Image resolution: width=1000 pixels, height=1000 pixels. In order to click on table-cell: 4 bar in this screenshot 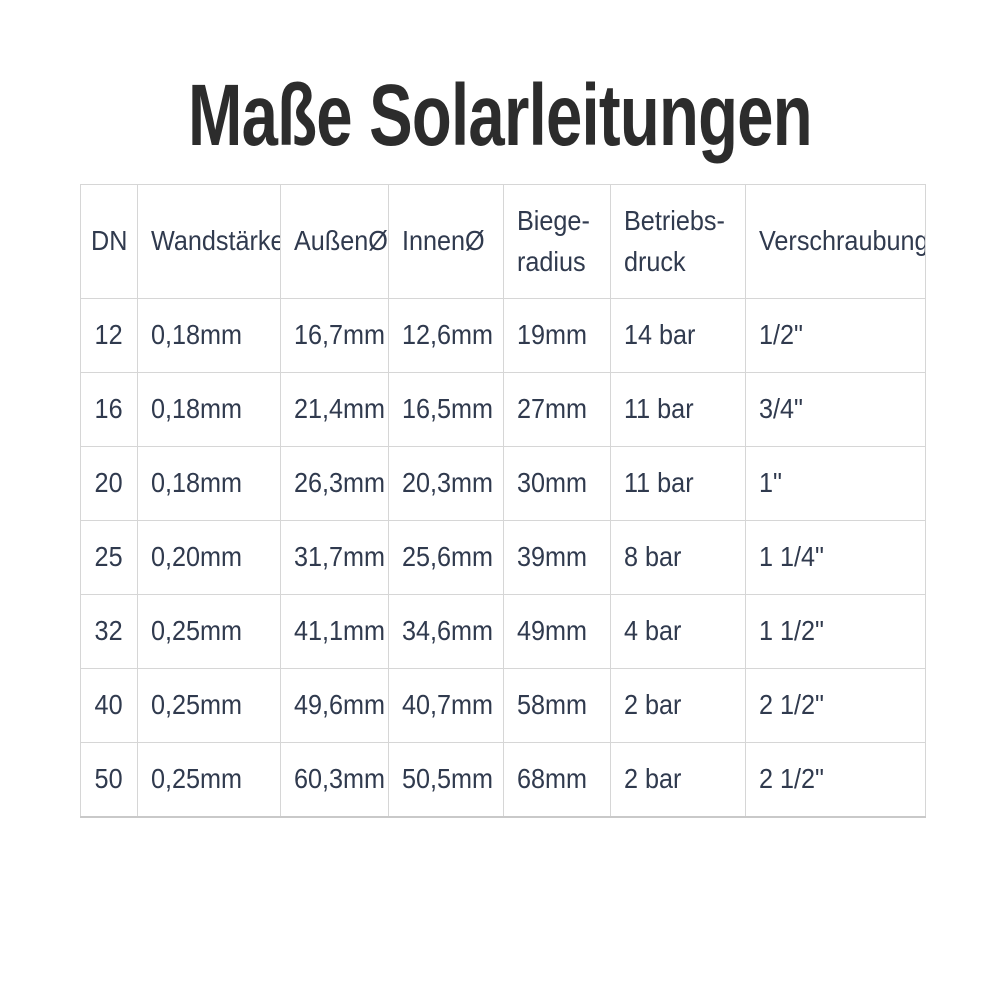, I will do `click(678, 631)`.